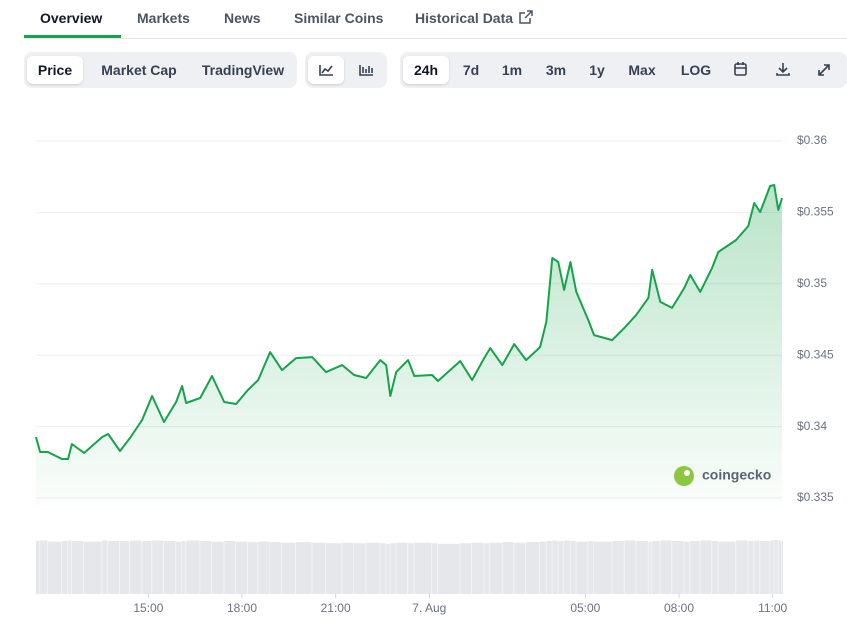 The image size is (847, 631). What do you see at coordinates (824, 70) in the screenshot?
I see `expand-icon` at bounding box center [824, 70].